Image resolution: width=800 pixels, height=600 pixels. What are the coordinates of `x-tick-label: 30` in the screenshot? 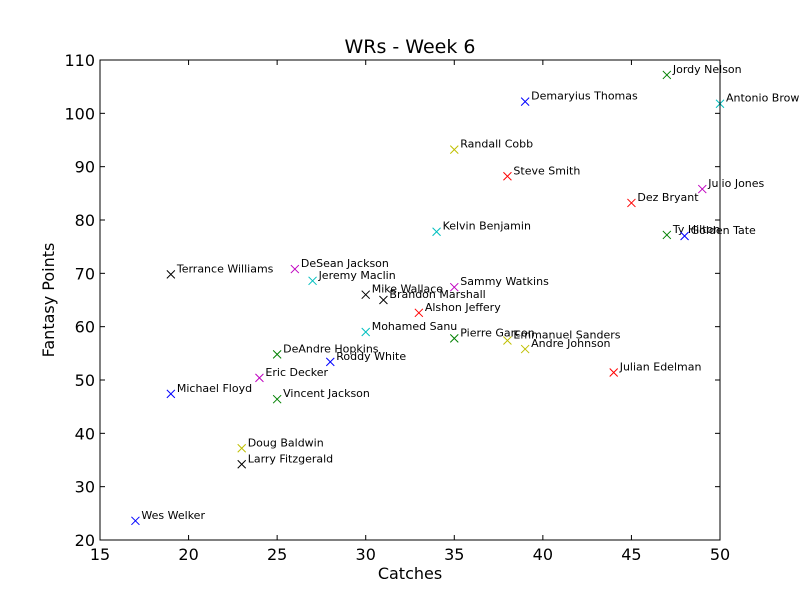 It's located at (366, 554).